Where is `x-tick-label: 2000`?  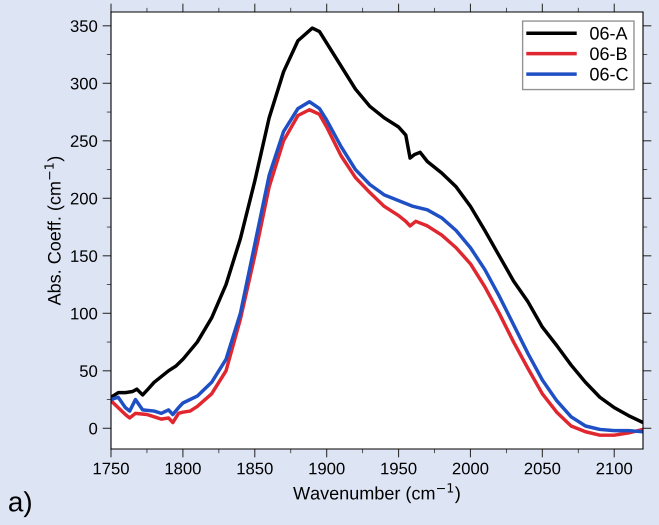
x-tick-label: 2000 is located at coordinates (470, 468).